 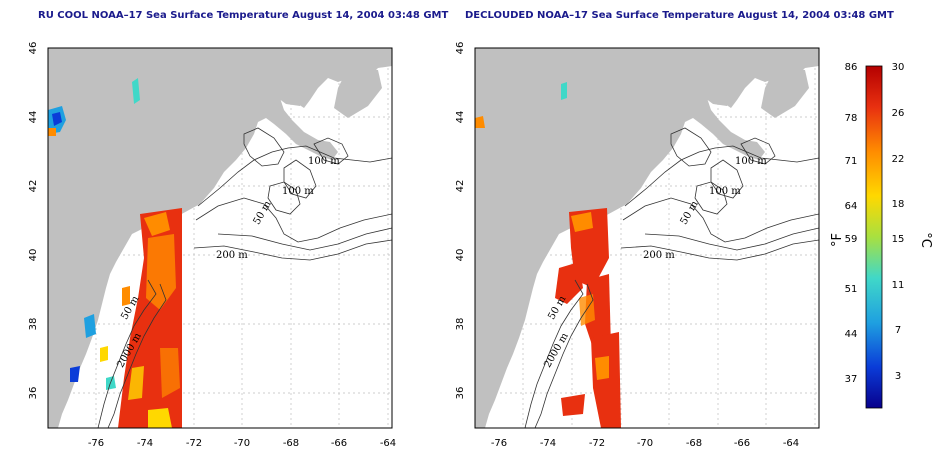 I want to click on cb-f-tick-71: 71, so click(x=851, y=161).